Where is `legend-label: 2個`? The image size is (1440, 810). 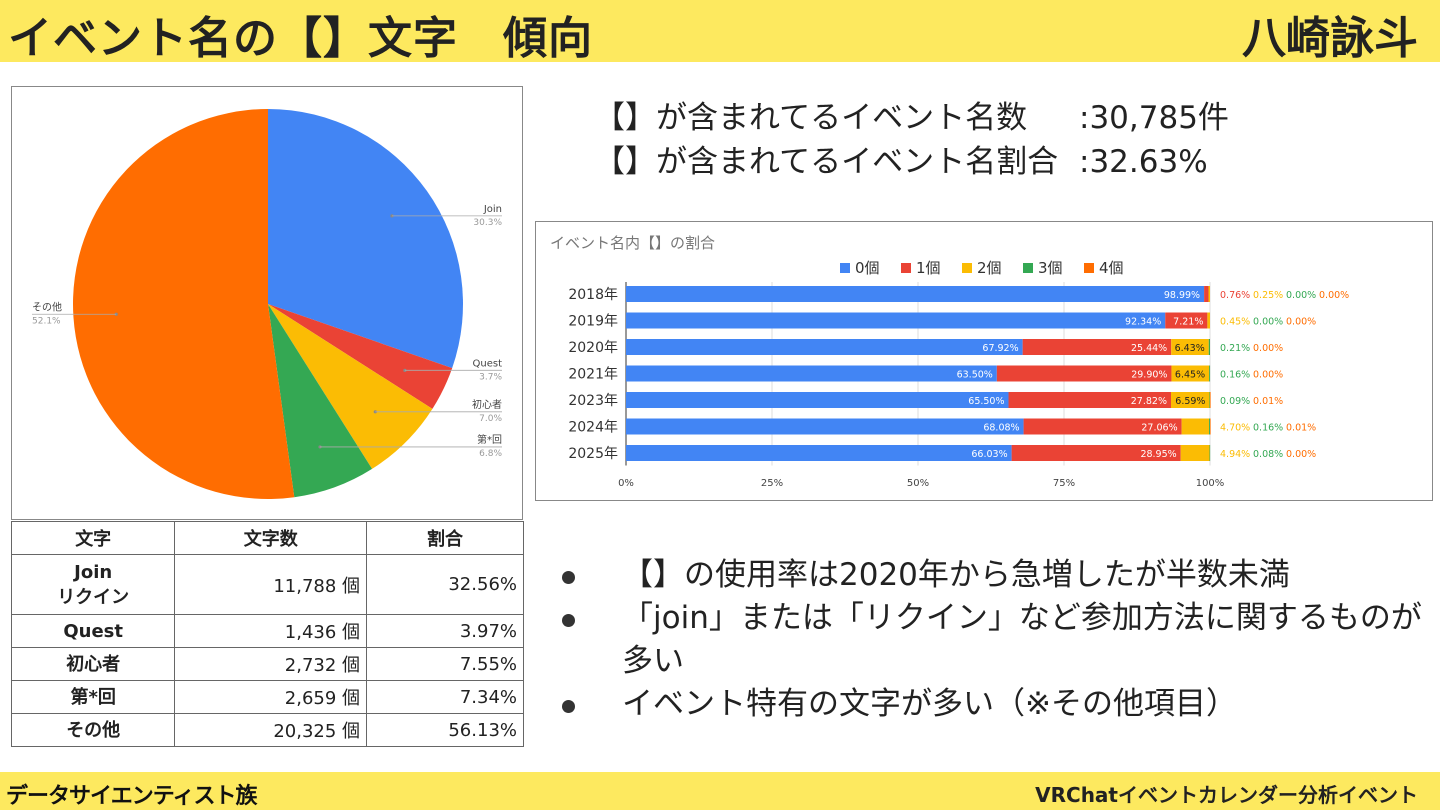
legend-label: 2個 is located at coordinates (989, 268).